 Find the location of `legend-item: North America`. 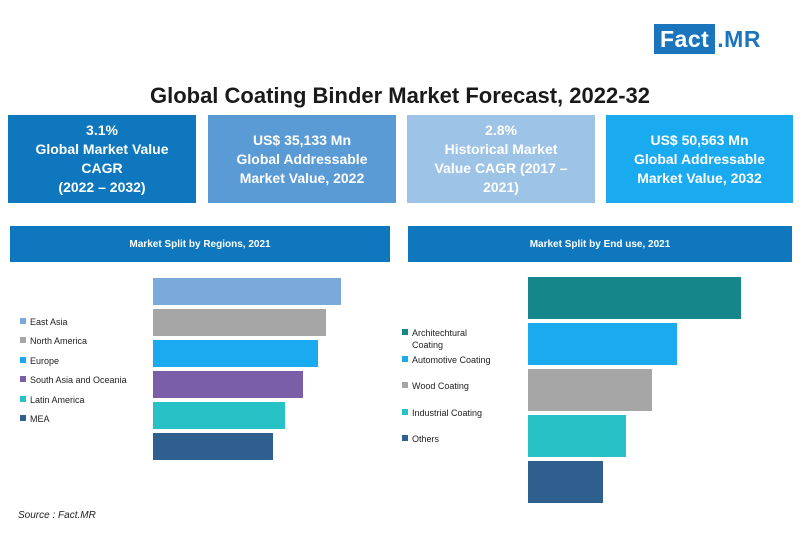

legend-item: North America is located at coordinates (53, 341).